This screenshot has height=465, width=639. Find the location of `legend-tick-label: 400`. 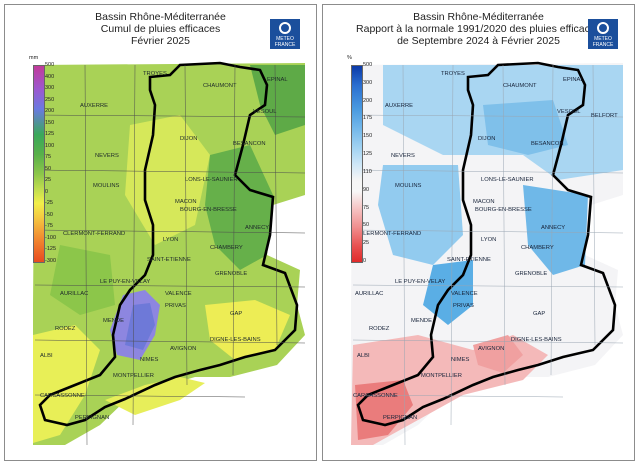

legend-tick-label: 400 is located at coordinates (50, 76).